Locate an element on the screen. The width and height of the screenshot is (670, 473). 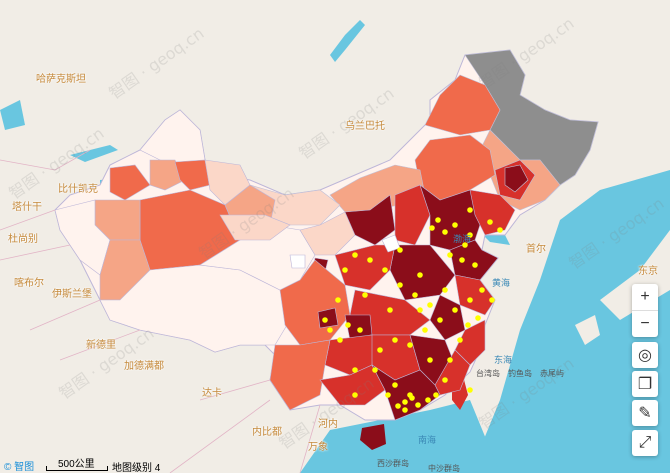
region-zhejiang is located at coordinates (470, 342).